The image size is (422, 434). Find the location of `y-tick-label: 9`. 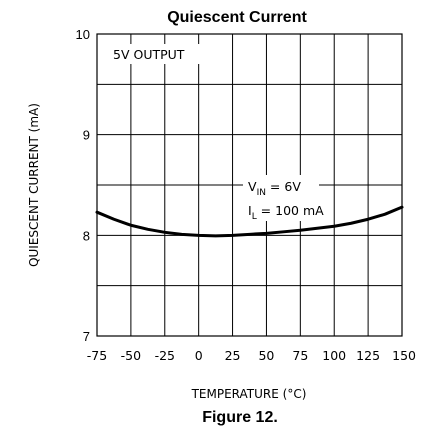

y-tick-label: 9 is located at coordinates (86, 135).